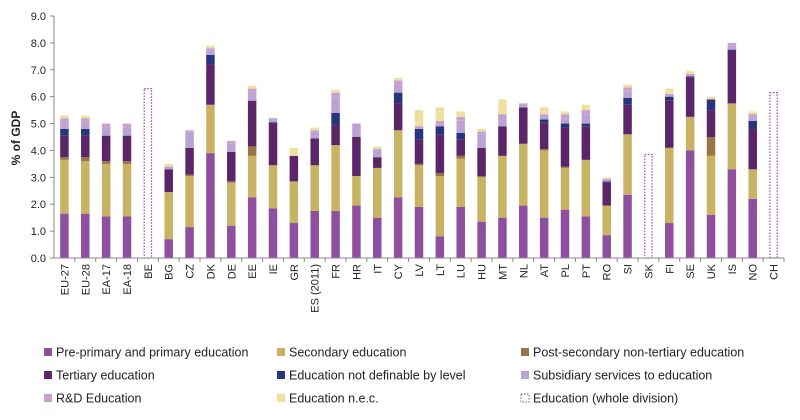 The image size is (800, 420). Describe the element at coordinates (377, 202) in the screenshot. I see `bar-group-it` at that location.